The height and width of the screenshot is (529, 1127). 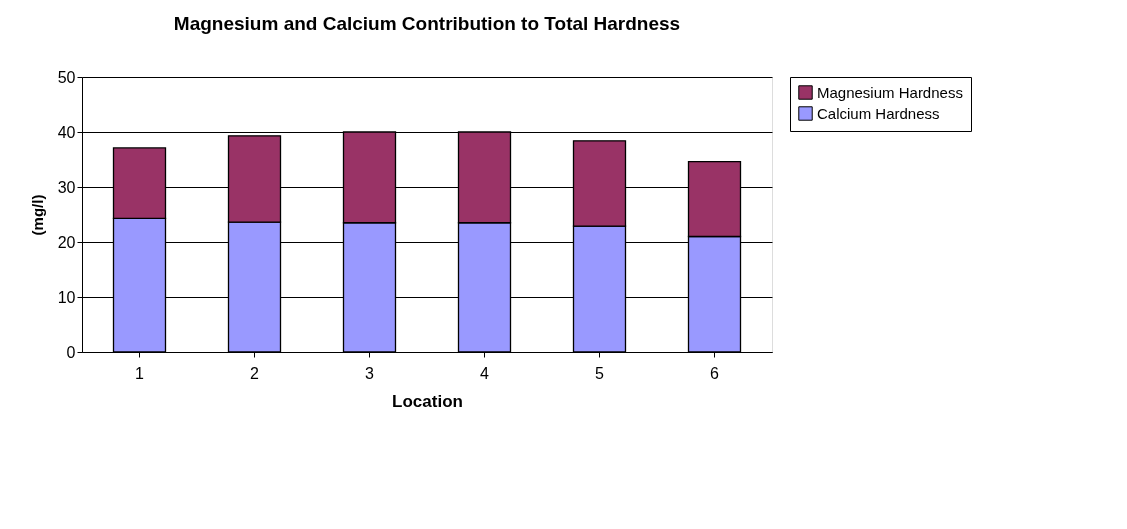 I want to click on chart-title: Magnesium and Calcium Contribution to Total Hardness, so click(x=427, y=23).